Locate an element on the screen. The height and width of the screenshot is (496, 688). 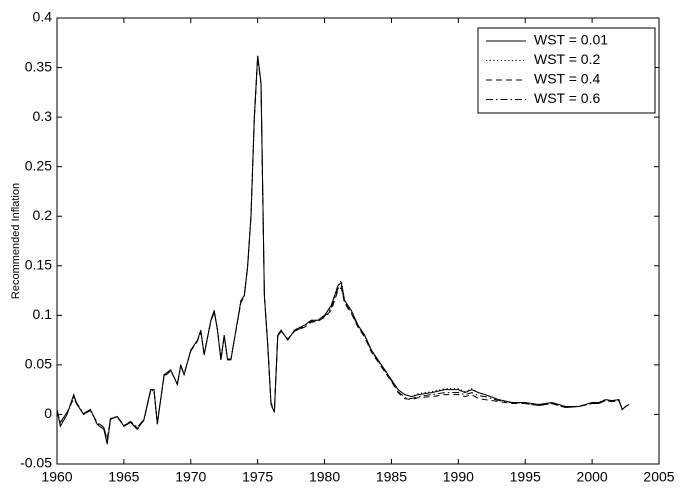
y-tick-label: 0.05 is located at coordinates (38, 364).